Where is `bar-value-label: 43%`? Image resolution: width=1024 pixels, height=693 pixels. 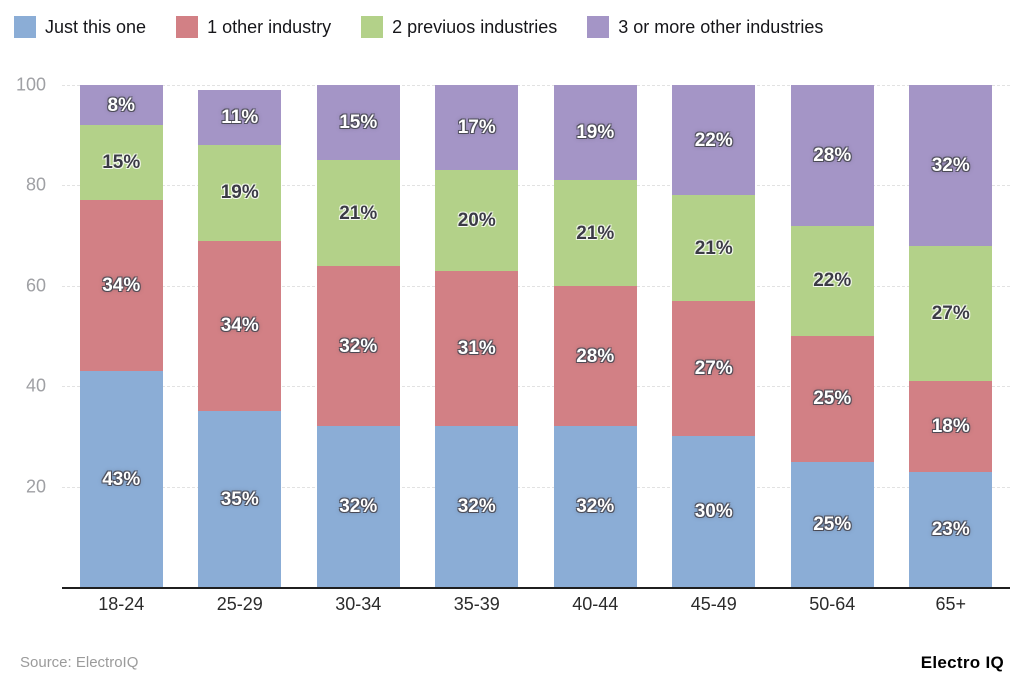 bar-value-label: 43% is located at coordinates (121, 479).